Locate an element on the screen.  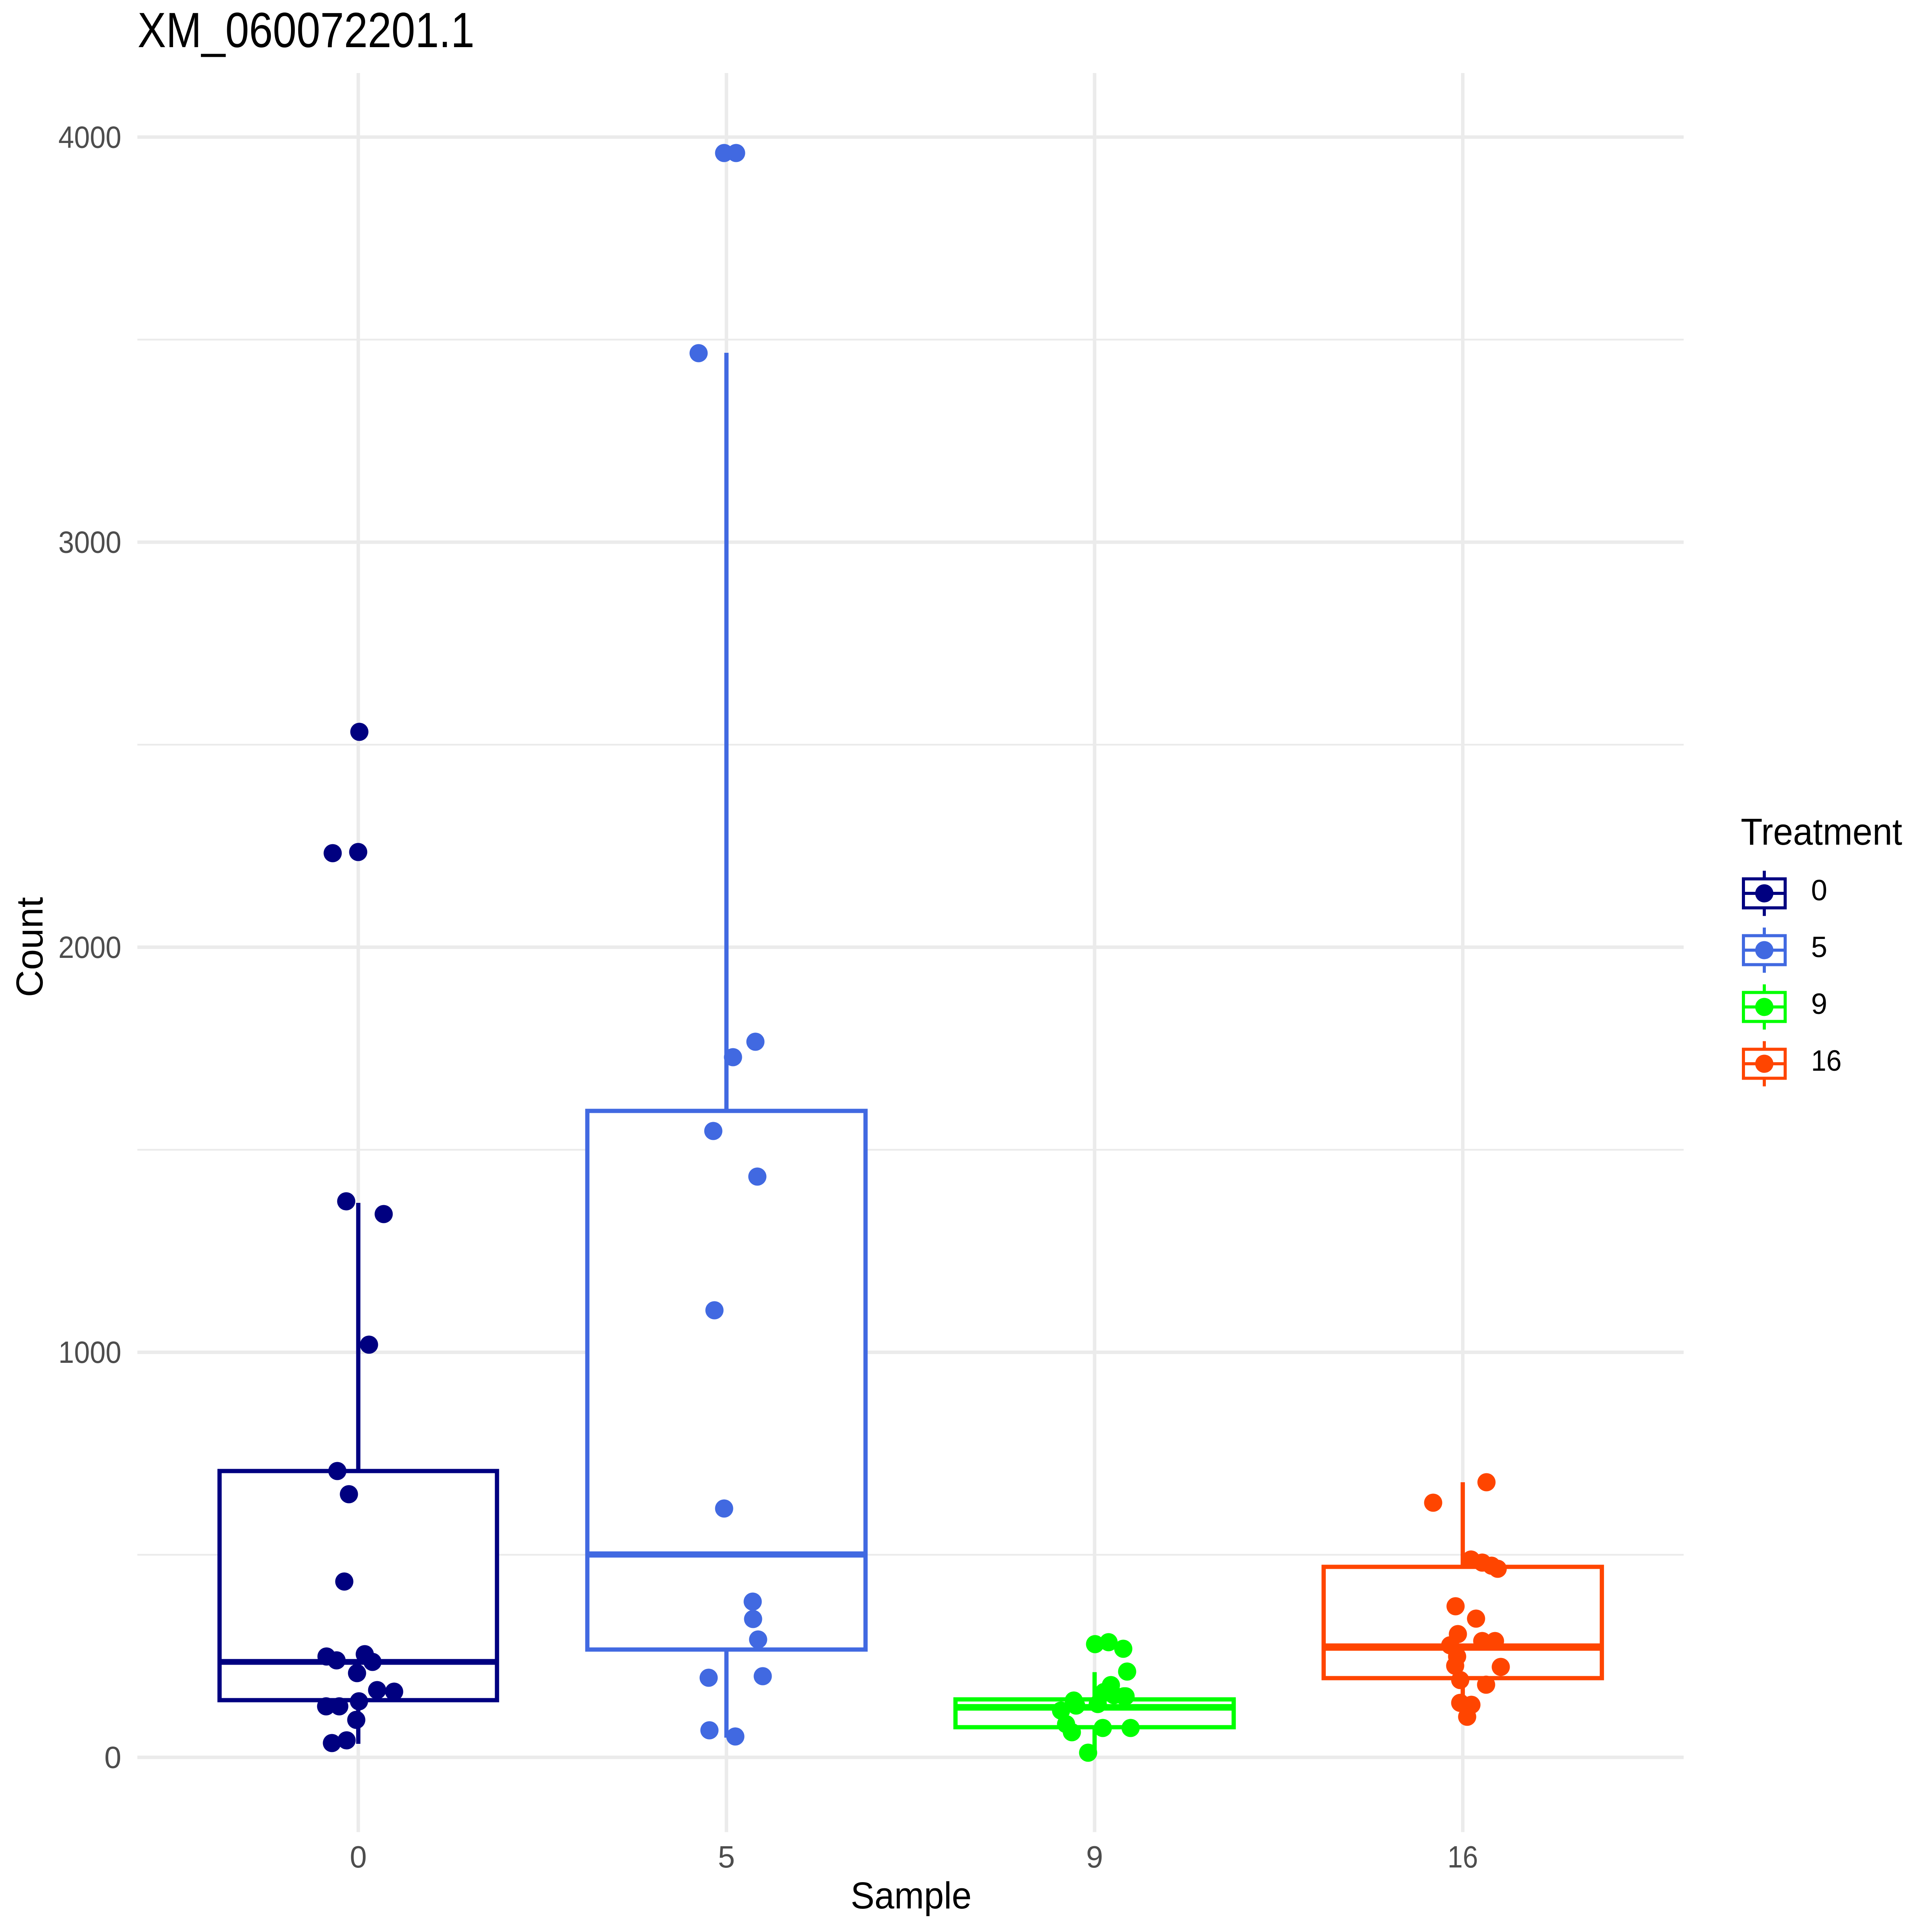
svg-text: Count is located at coordinates (30, 947).